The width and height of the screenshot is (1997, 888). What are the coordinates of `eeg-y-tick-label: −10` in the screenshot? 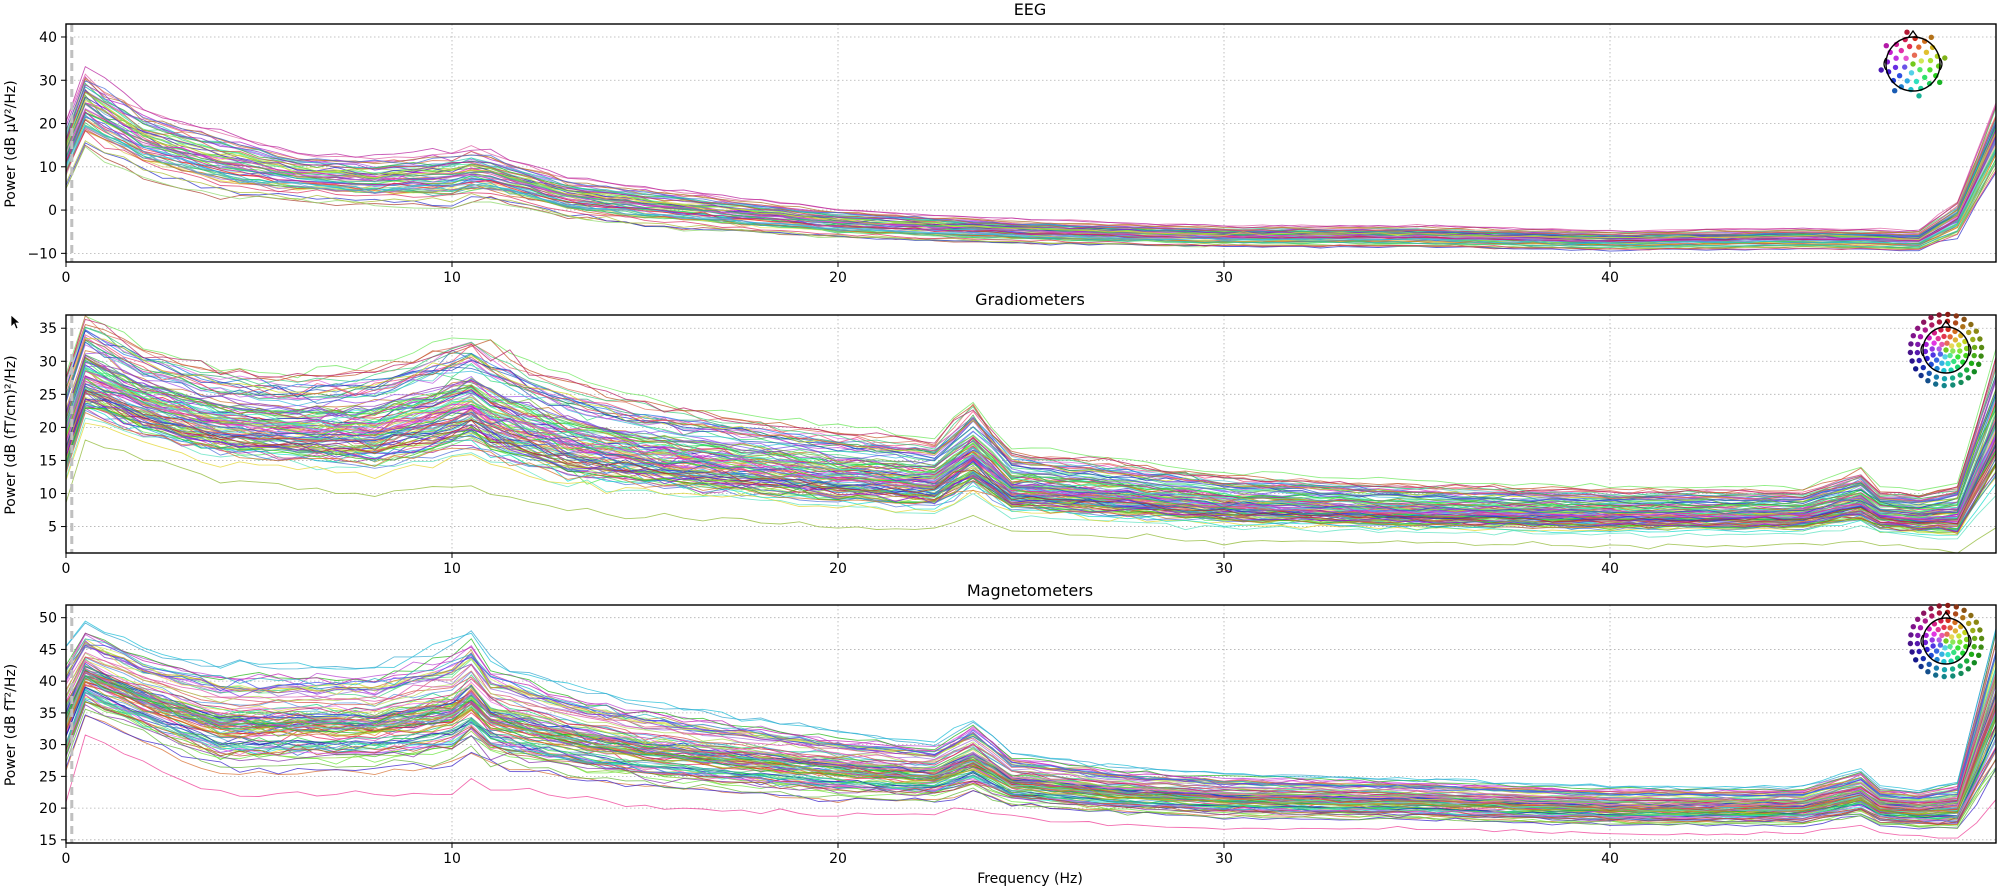 It's located at (42, 254).